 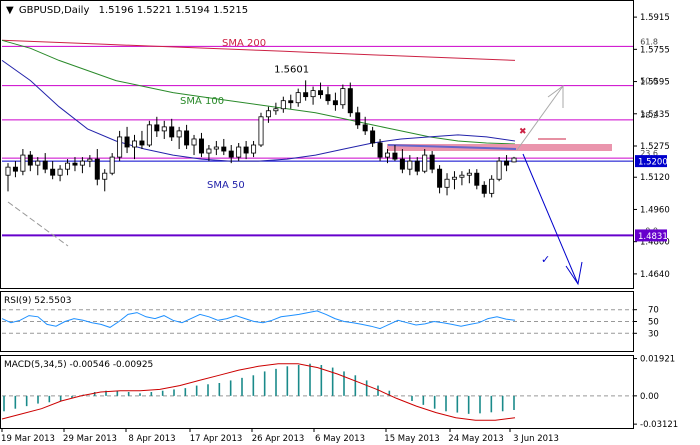 I want to click on price-tick-label-1: 1.5755, so click(x=655, y=50).